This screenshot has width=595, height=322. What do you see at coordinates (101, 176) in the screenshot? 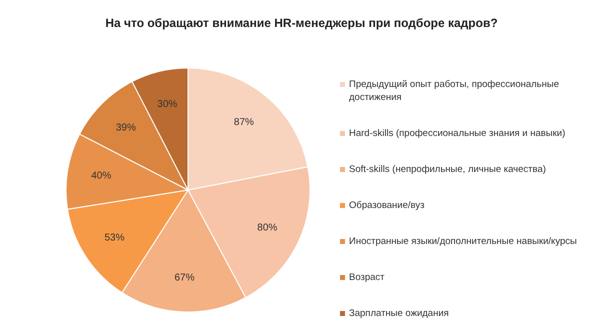
I see `data-label: 40%` at bounding box center [101, 176].